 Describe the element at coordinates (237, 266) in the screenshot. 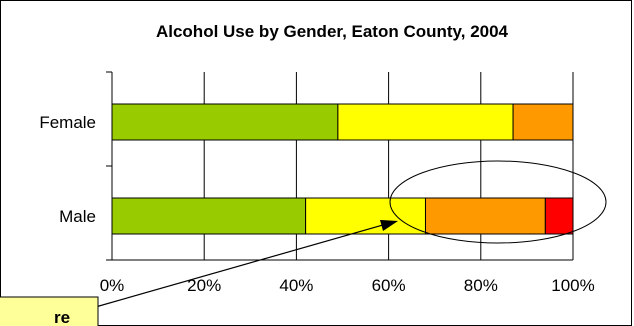

I see `arrow-line` at that location.